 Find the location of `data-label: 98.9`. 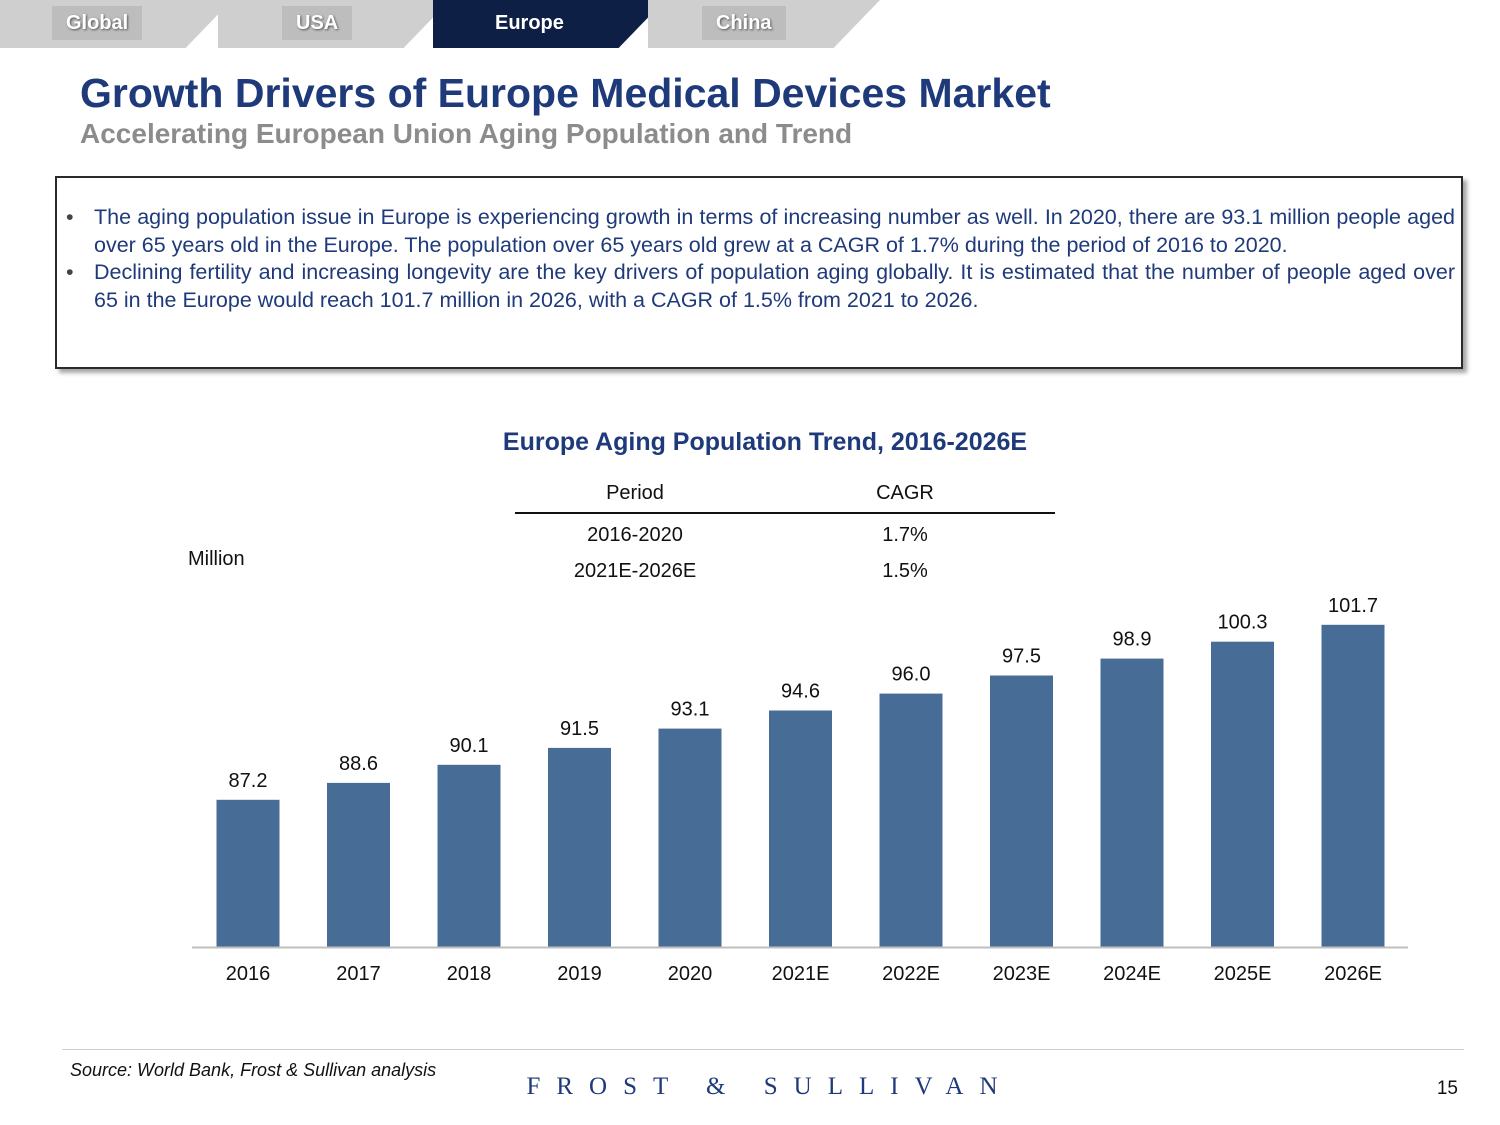

data-label: 98.9 is located at coordinates (1132, 640).